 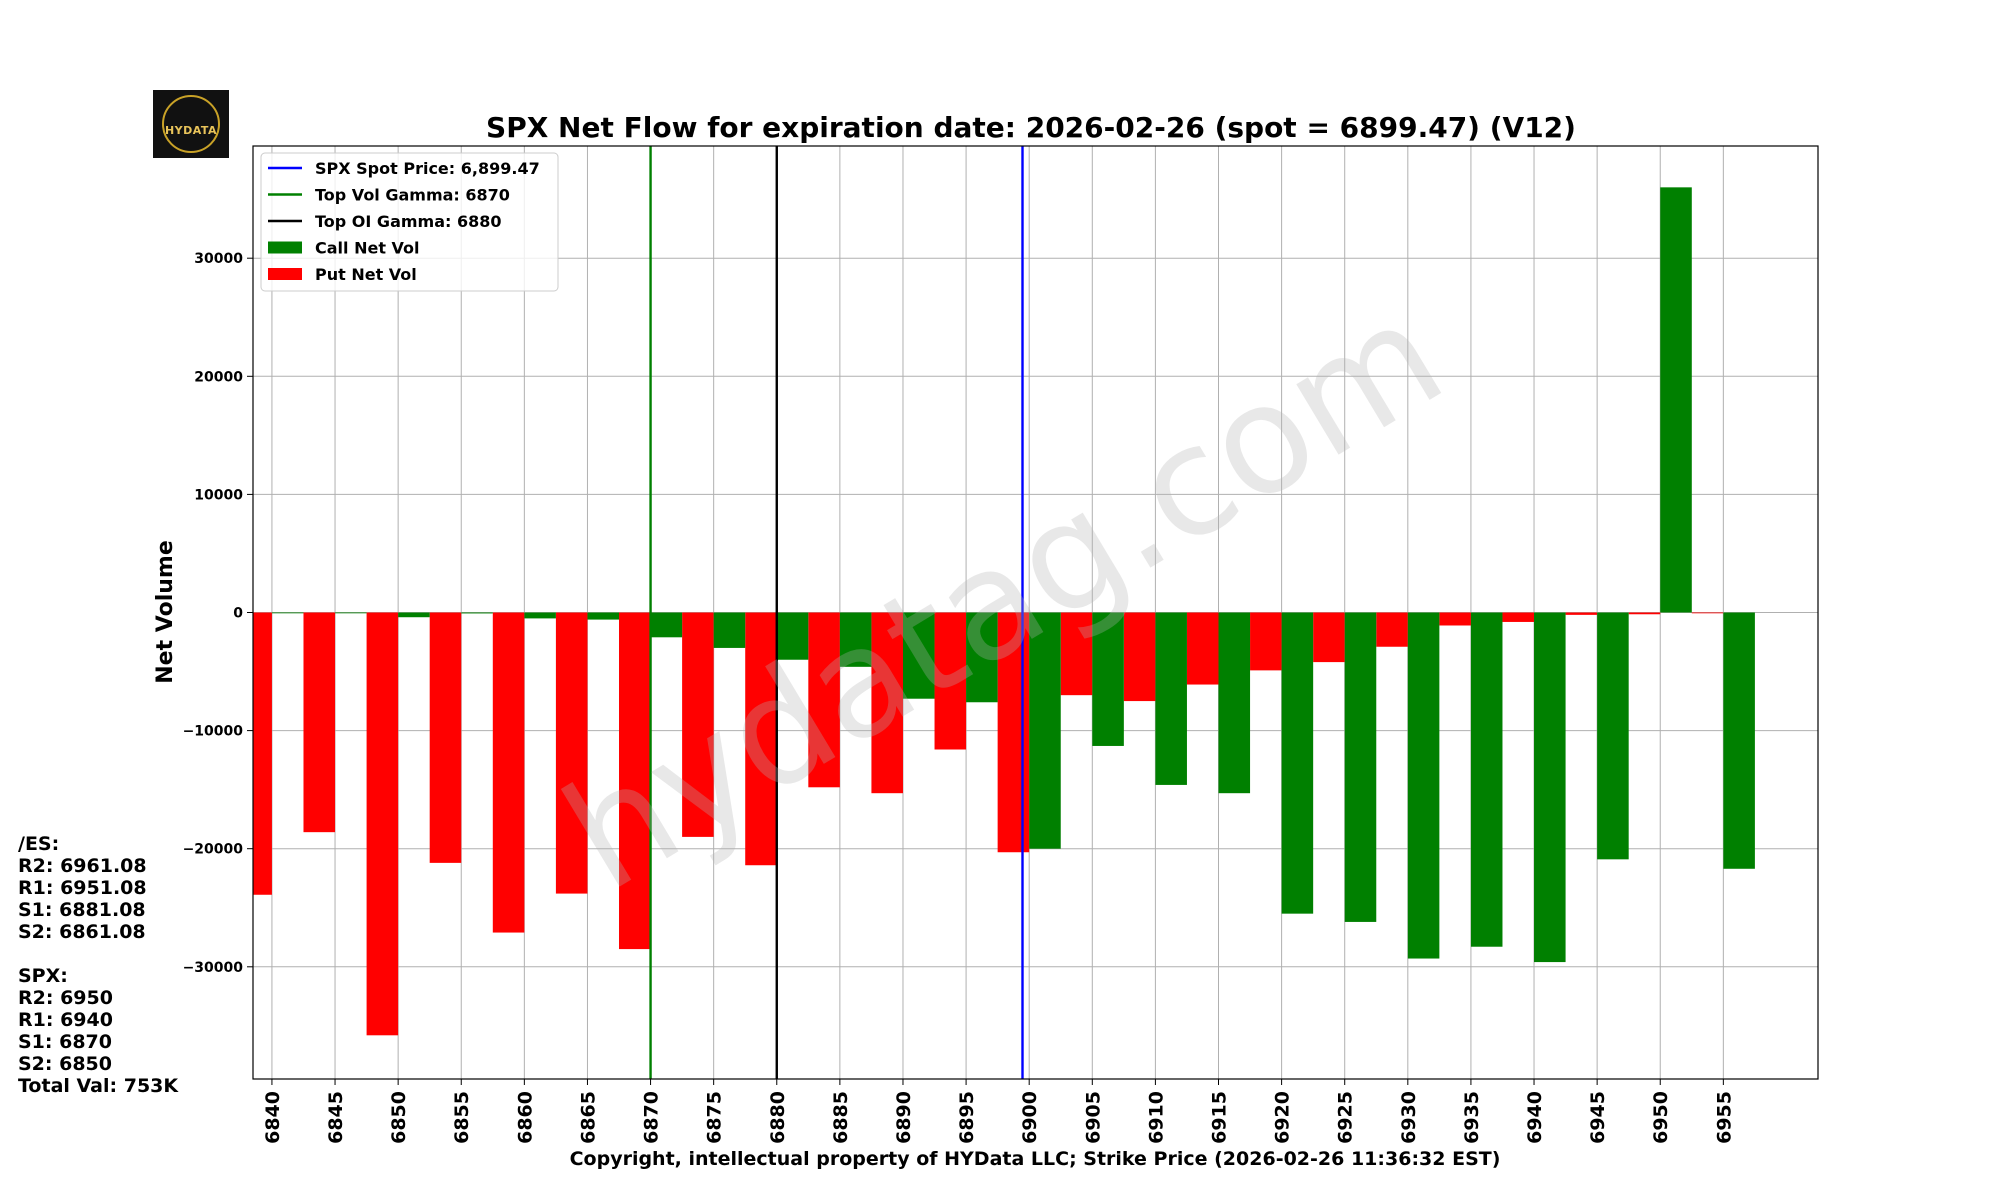 I want to click on x-tick-label: 6870, so click(x=652, y=1117).